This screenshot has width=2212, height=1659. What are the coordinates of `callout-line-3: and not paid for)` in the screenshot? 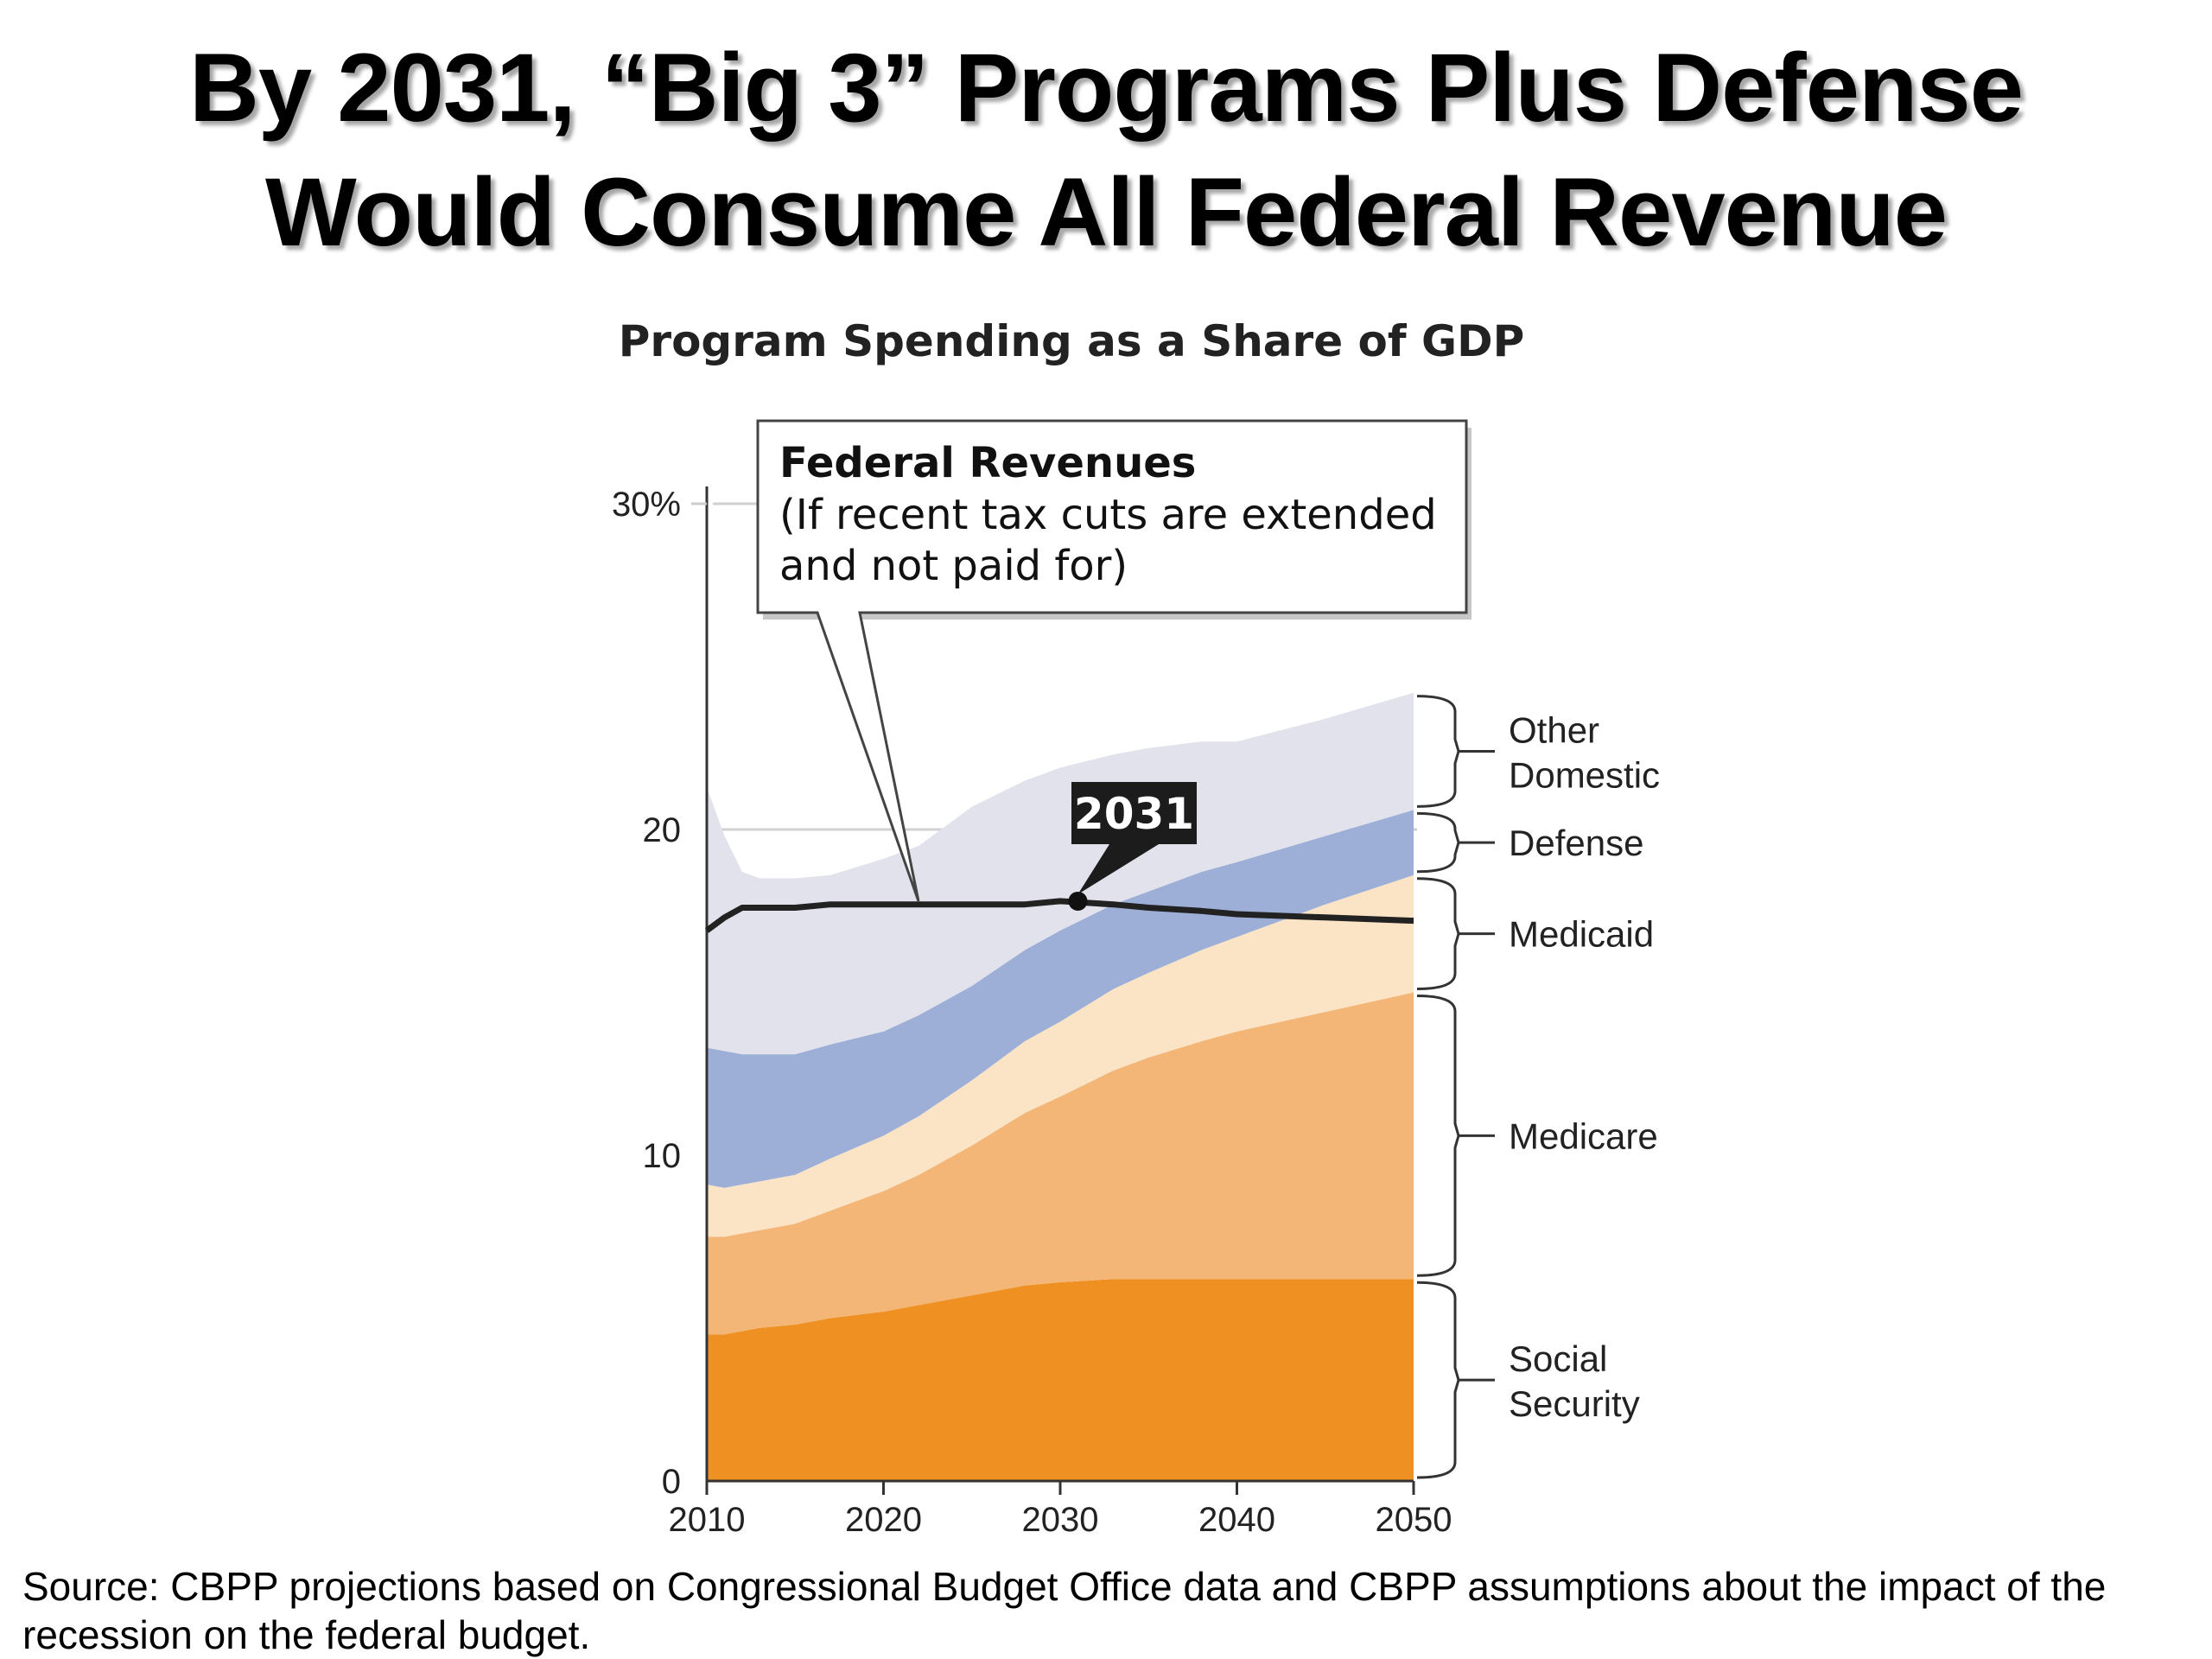 It's located at (953, 566).